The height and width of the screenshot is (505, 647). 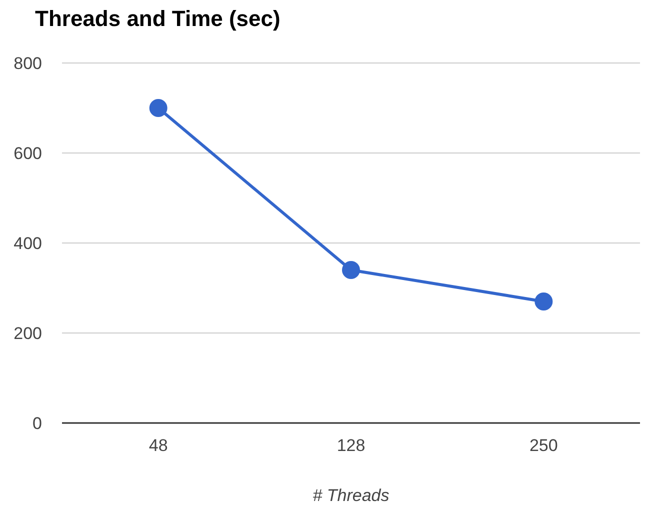 I want to click on x-tick-label: 250, so click(x=543, y=446).